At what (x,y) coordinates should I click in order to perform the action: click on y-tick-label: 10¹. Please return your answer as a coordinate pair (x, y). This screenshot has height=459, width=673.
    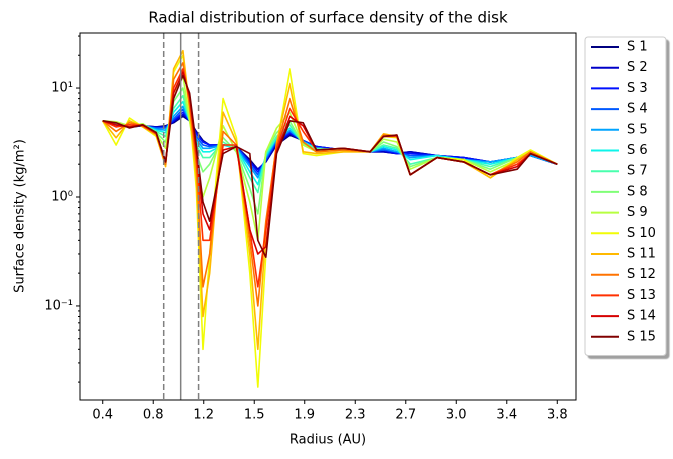
    Looking at the image, I should click on (62, 88).